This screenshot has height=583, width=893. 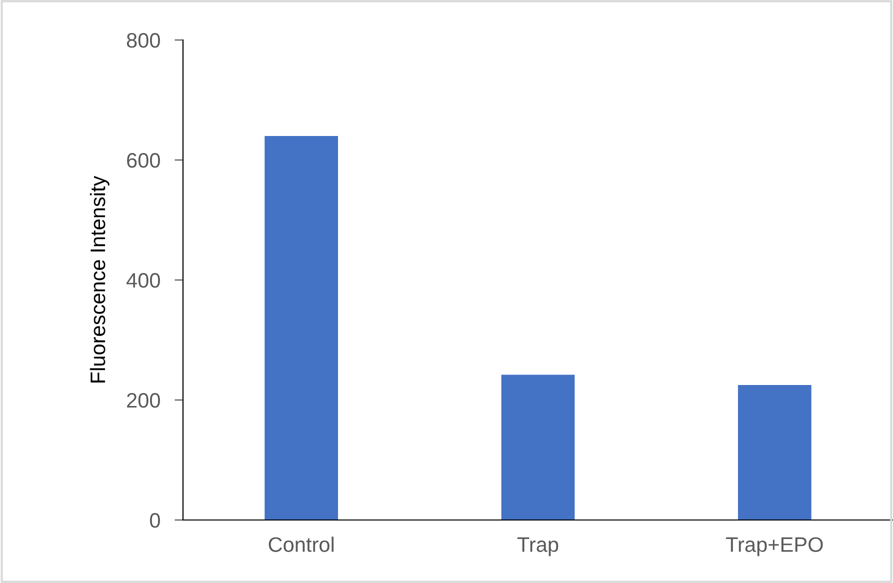 What do you see at coordinates (301, 544) in the screenshot?
I see `x-tick-label: Control` at bounding box center [301, 544].